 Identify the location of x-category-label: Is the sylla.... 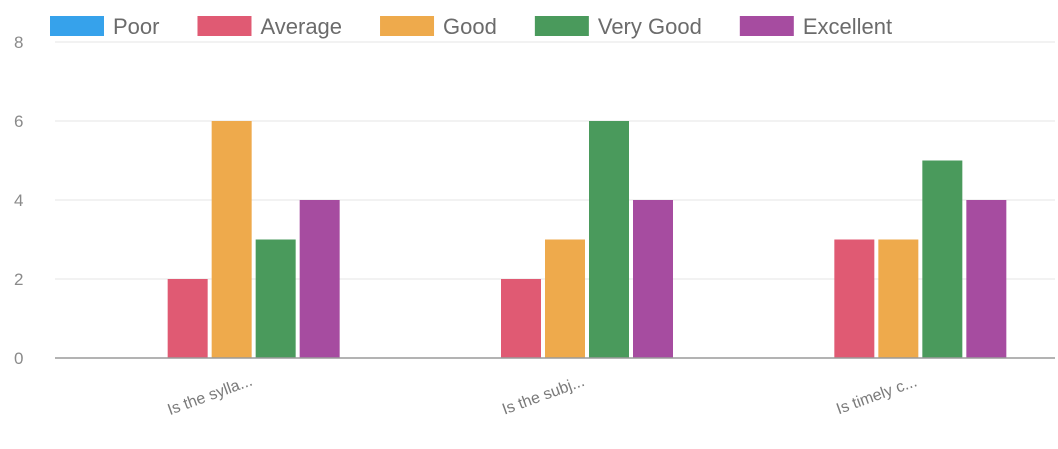
(209, 396).